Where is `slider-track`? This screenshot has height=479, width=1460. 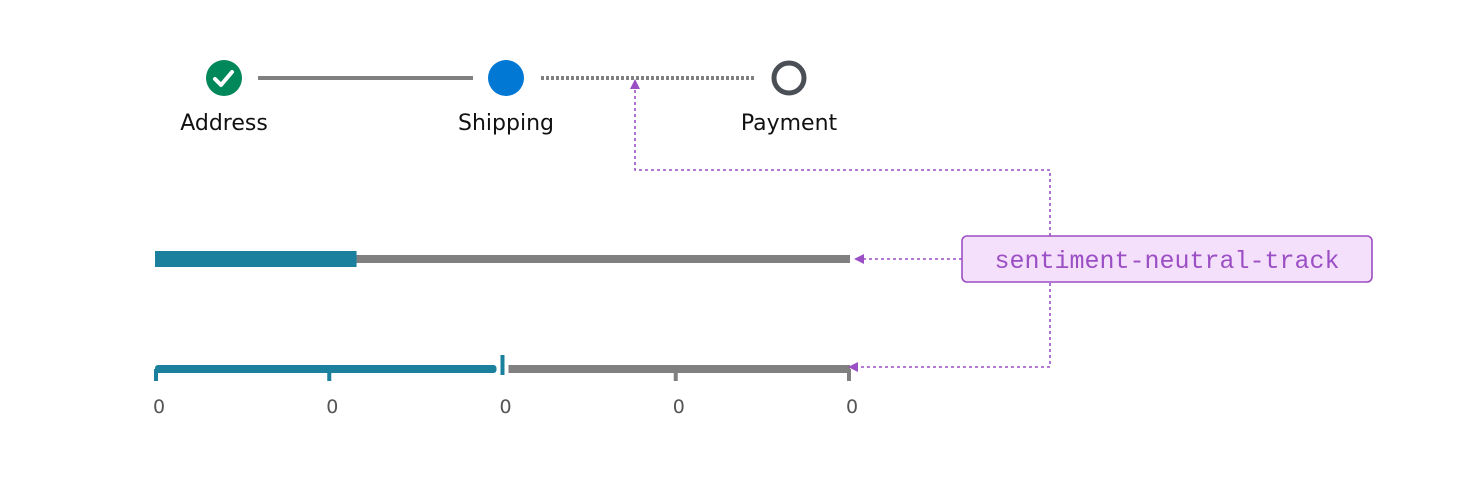 slider-track is located at coordinates (679, 369).